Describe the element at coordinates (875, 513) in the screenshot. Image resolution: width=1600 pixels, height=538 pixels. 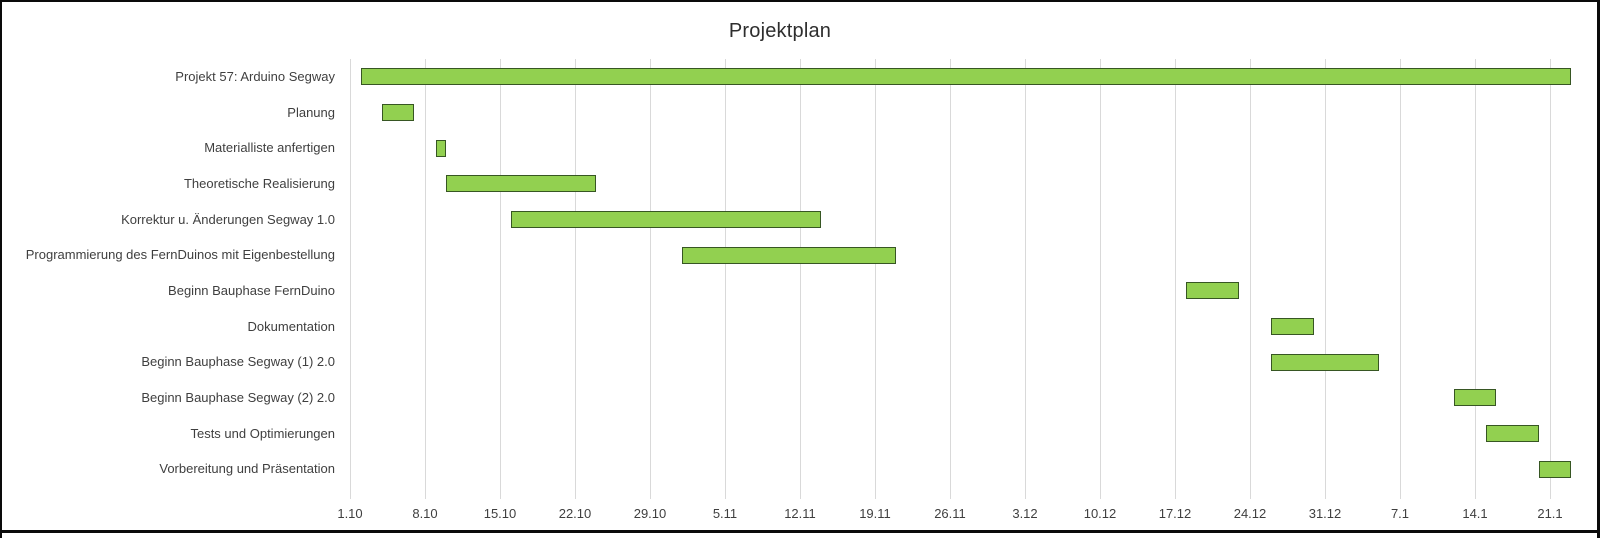
I see `x-tick-label: 19.11` at that location.